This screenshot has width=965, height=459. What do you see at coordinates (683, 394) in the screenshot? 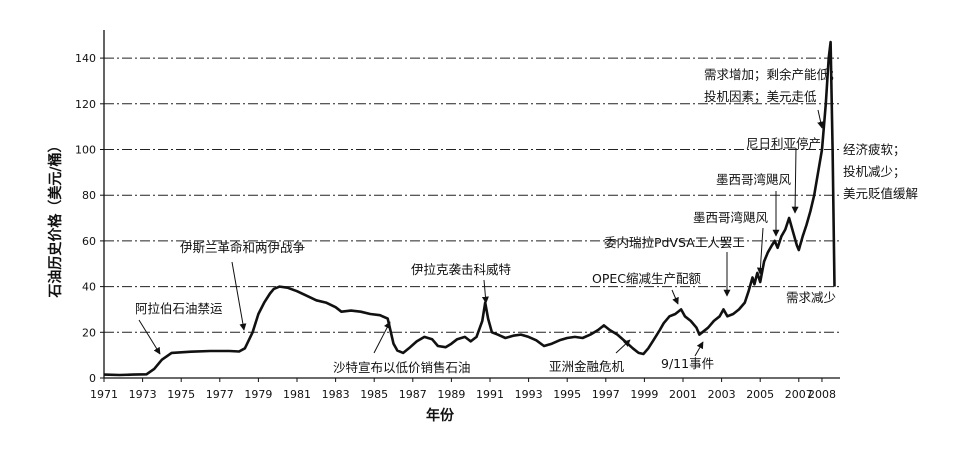
I see `x-tick-label: 2001` at bounding box center [683, 394].